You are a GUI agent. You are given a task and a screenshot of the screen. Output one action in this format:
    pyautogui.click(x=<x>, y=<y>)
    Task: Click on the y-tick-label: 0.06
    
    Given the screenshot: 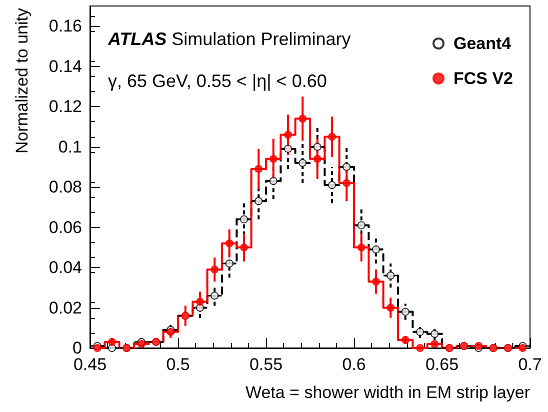 What is the action you would take?
    pyautogui.click(x=65, y=227)
    